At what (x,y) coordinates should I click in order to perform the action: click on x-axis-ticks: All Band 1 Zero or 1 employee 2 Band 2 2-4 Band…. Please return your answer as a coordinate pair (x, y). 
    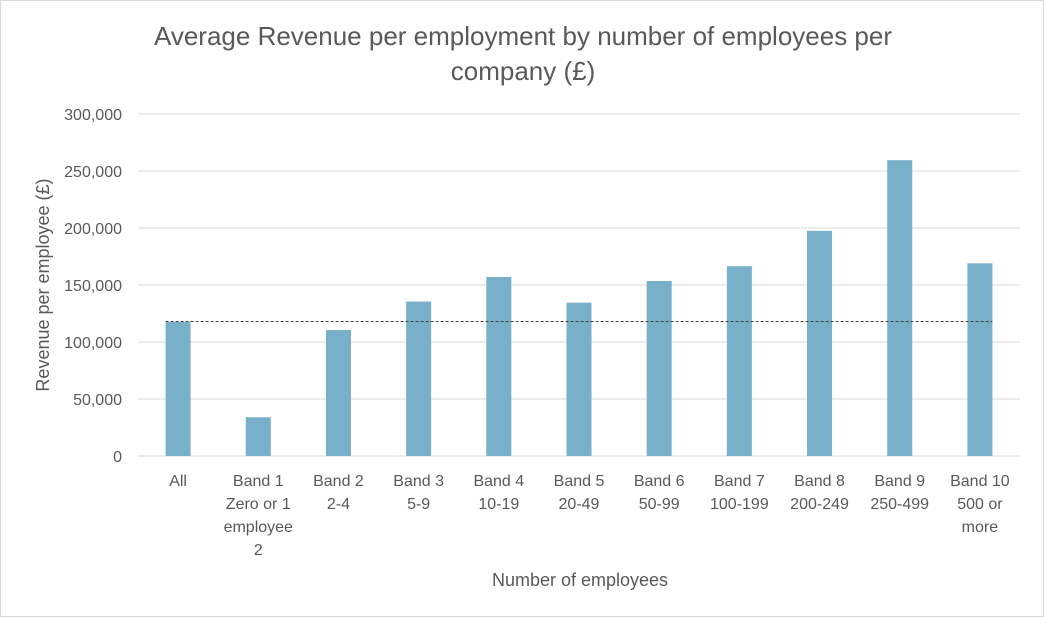
    Looking at the image, I should click on (589, 516).